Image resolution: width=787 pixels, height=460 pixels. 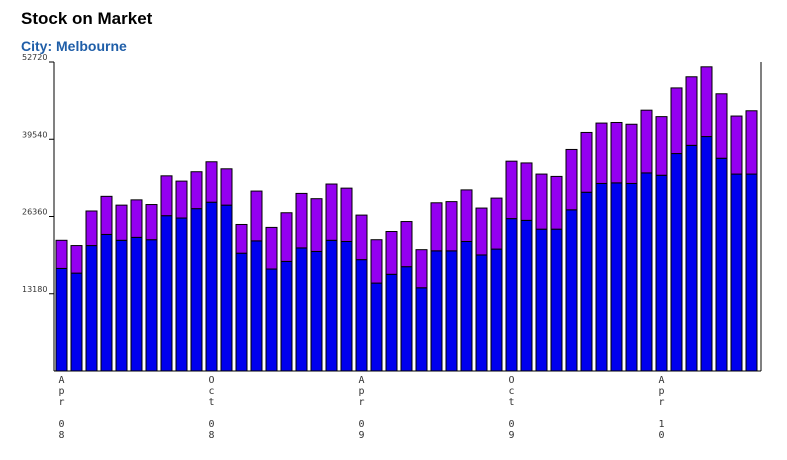 What do you see at coordinates (34, 212) in the screenshot?
I see `y-tick-label: 26360` at bounding box center [34, 212].